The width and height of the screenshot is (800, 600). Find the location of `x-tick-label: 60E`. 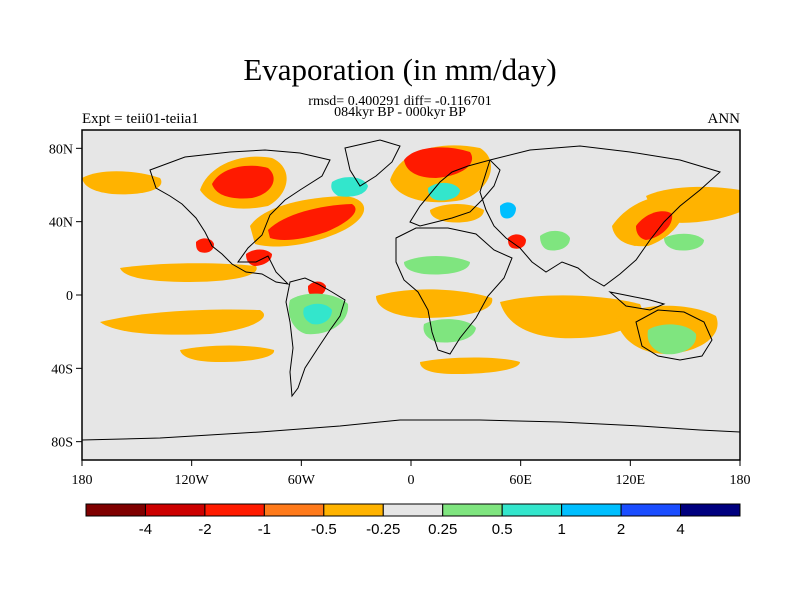

x-tick-label: 60E is located at coordinates (520, 480).